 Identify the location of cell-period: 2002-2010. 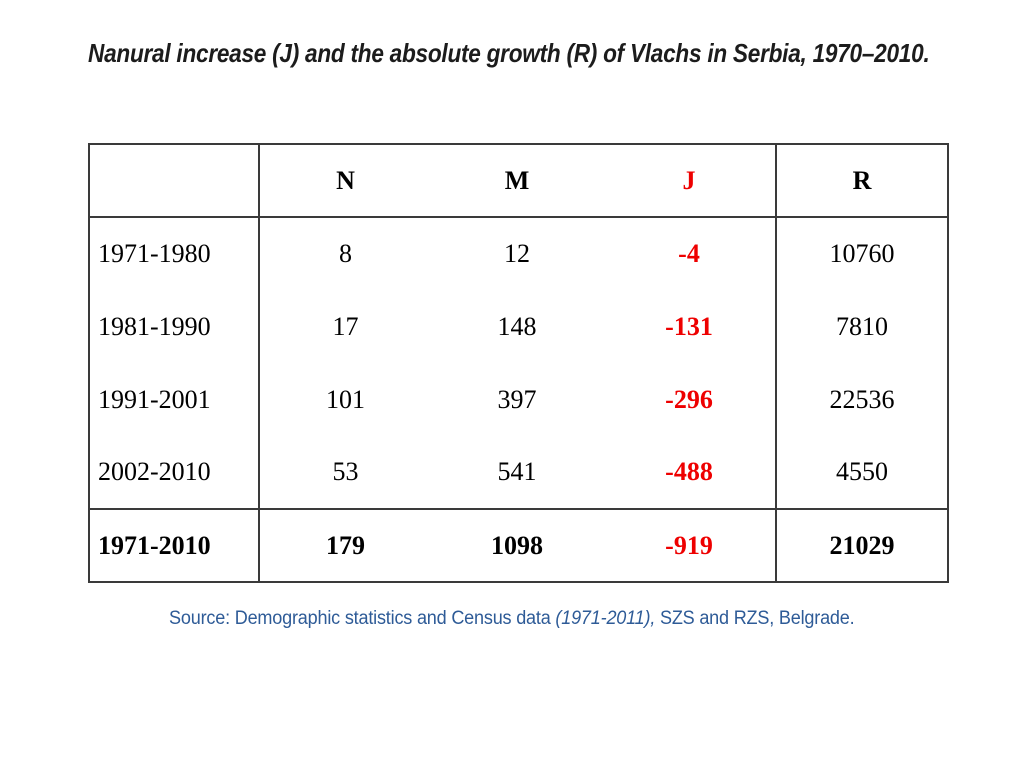
(174, 472).